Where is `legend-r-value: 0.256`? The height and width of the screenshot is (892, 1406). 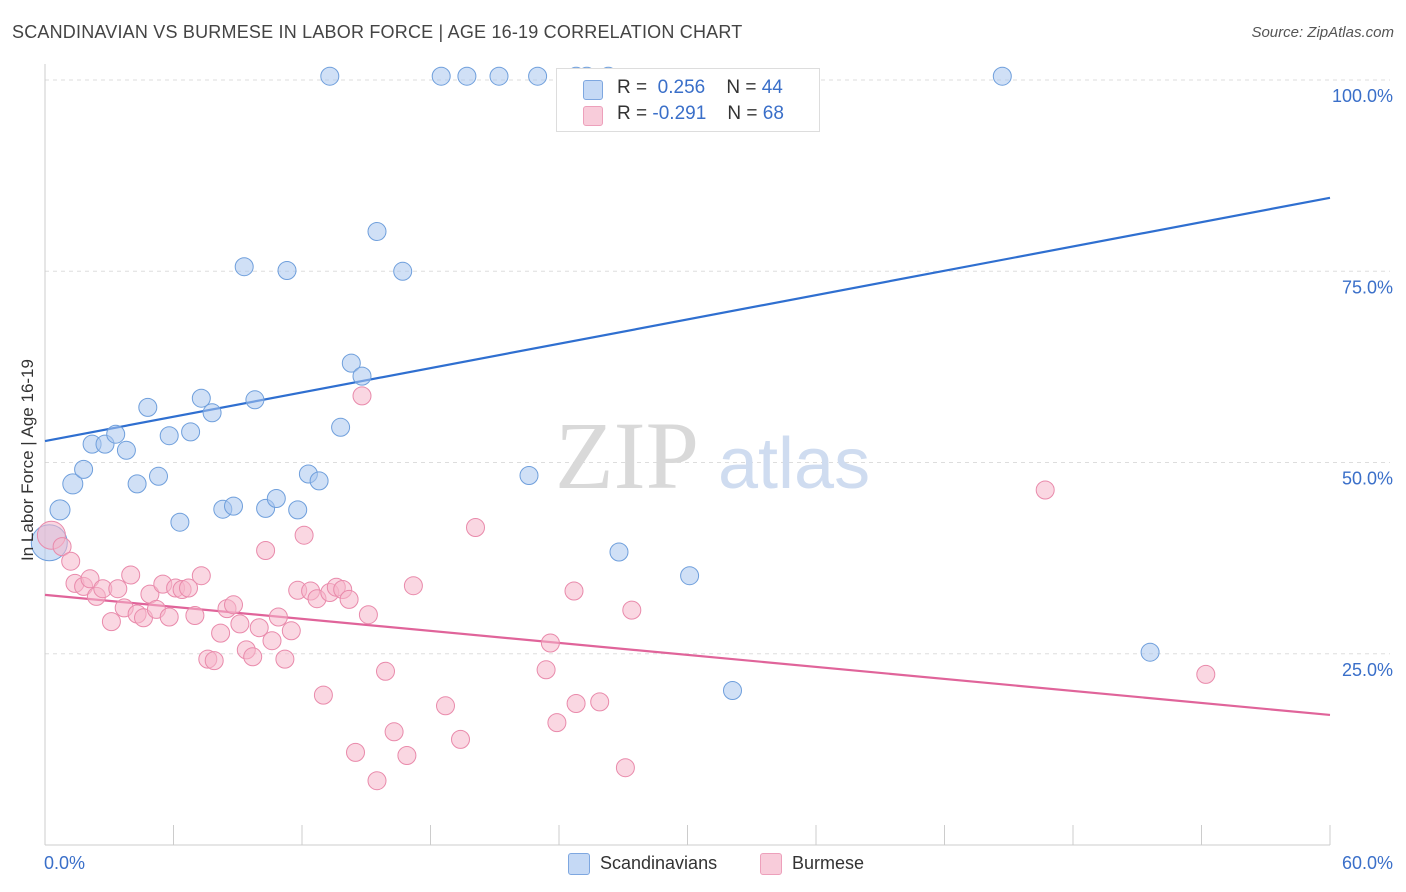
legend-r-value: 0.256 is located at coordinates (681, 87).